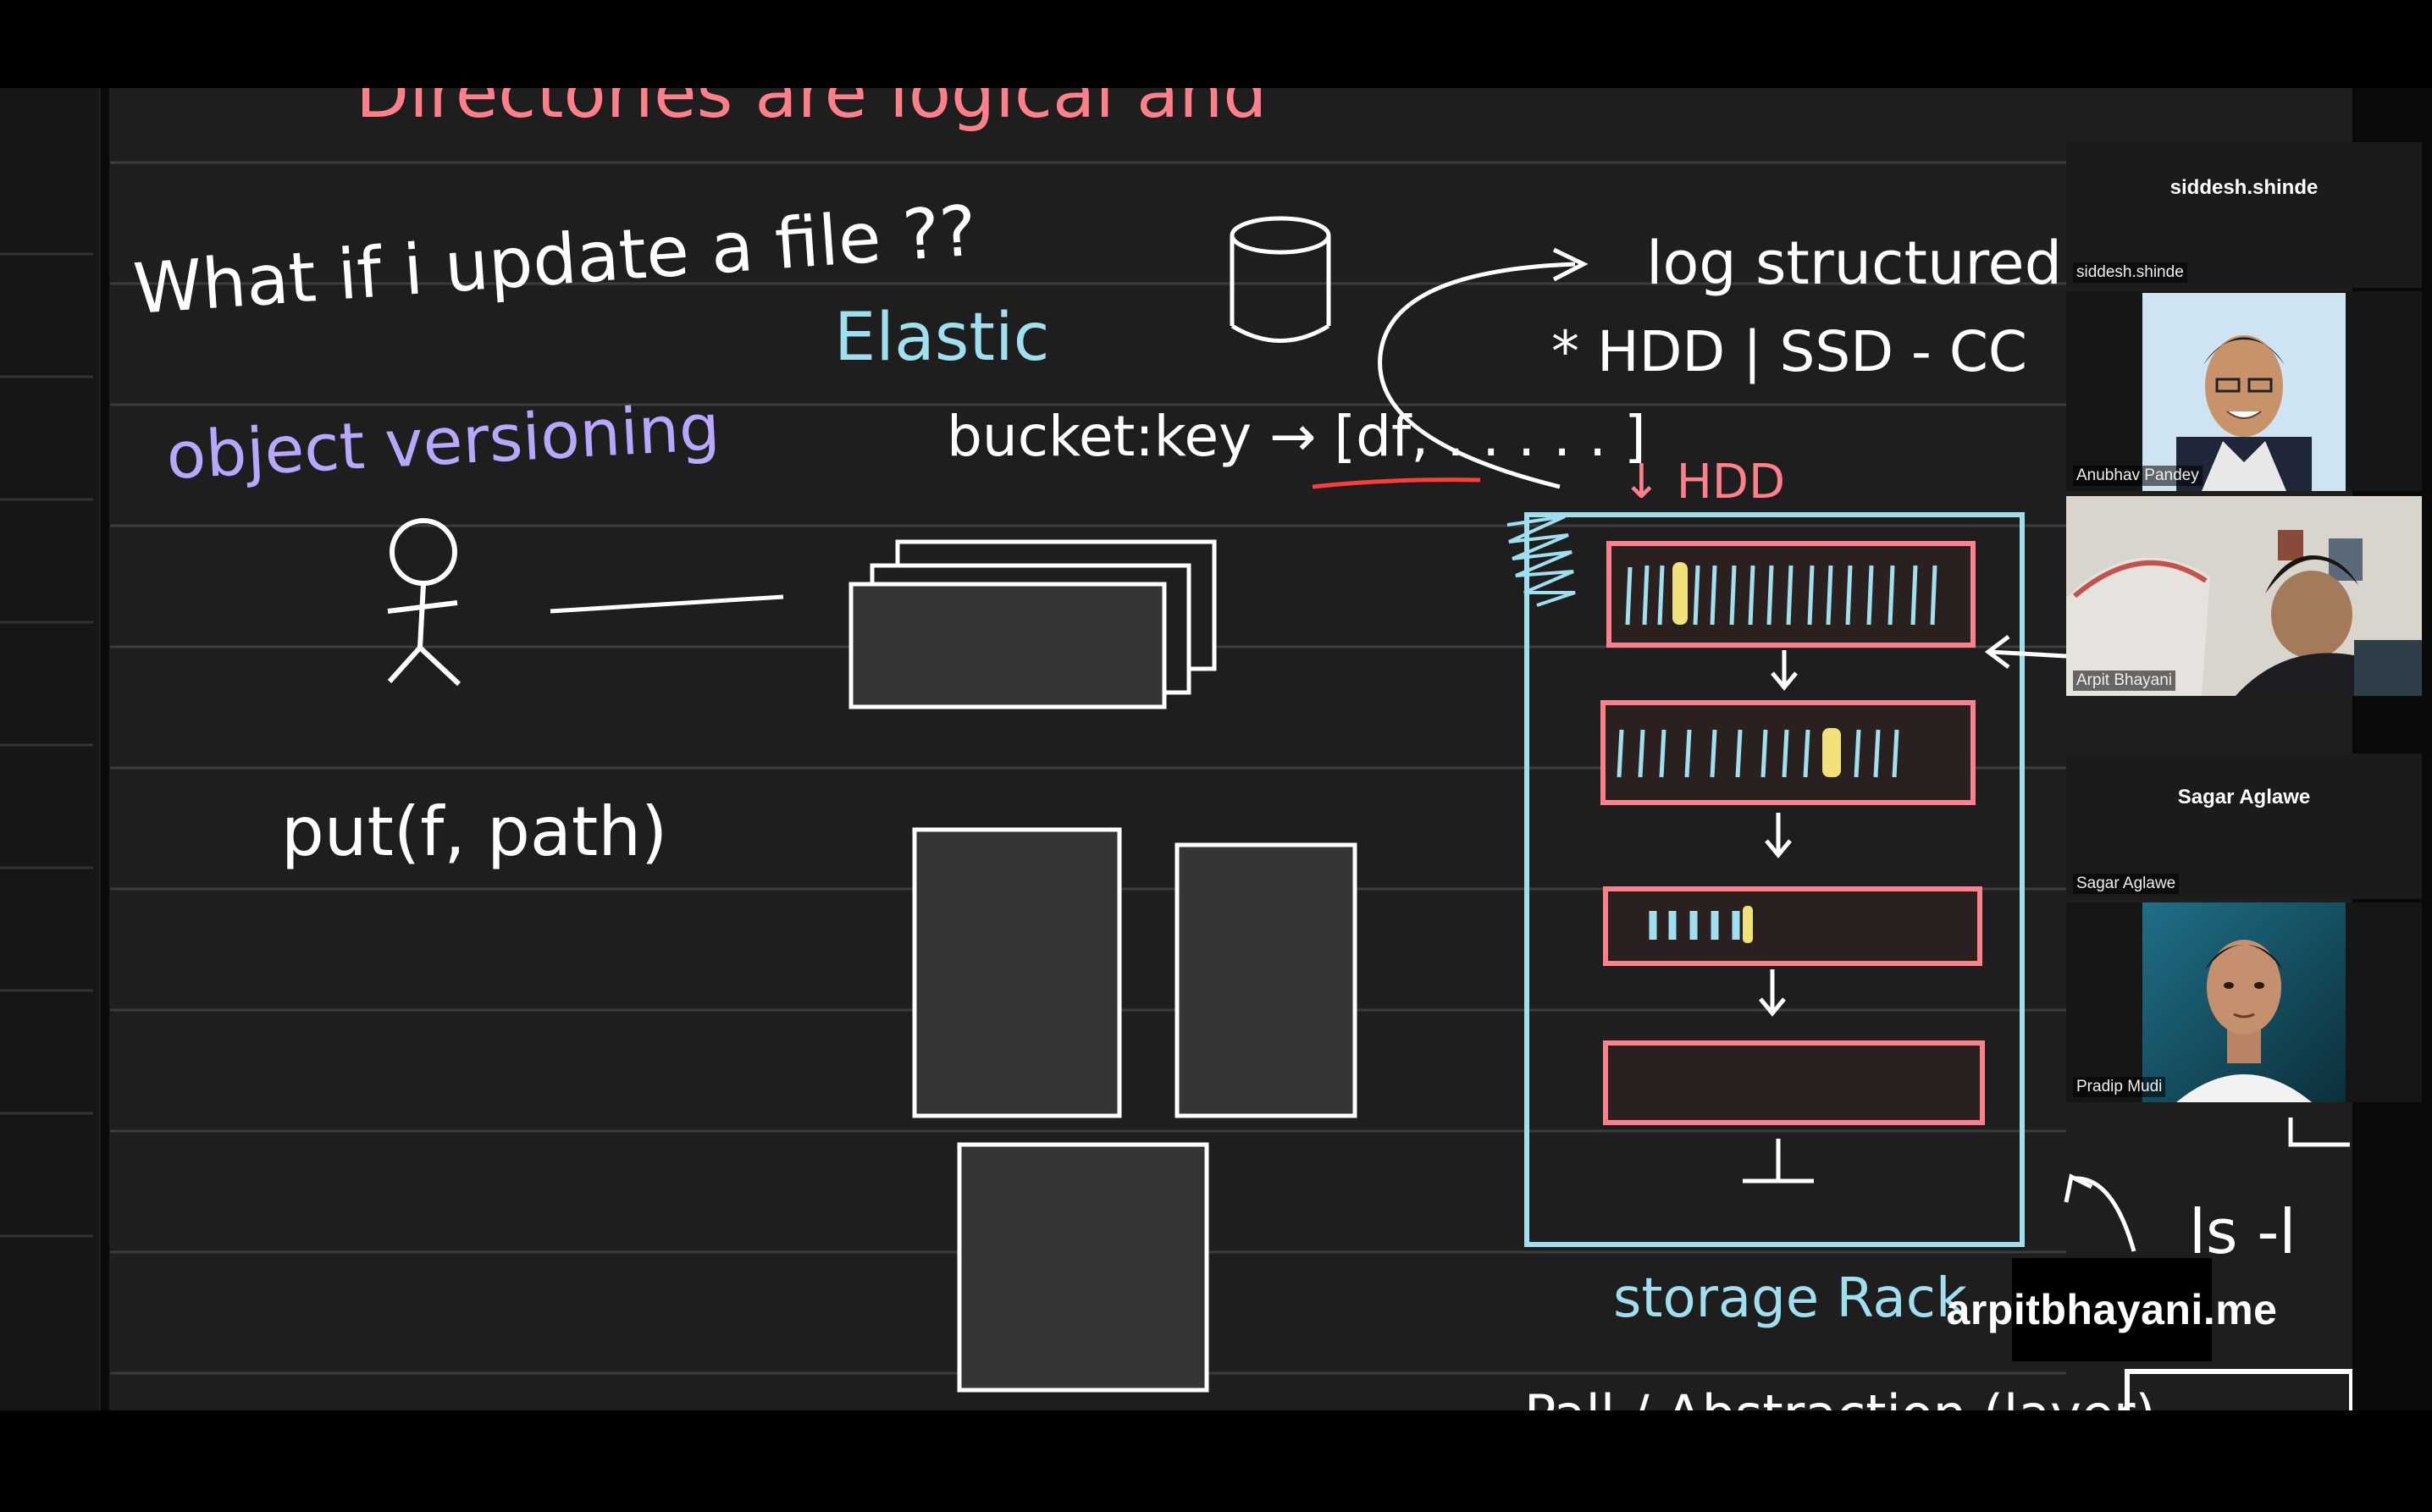 The height and width of the screenshot is (1512, 2432). I want to click on participant-name: siddesh.shinde, so click(2244, 187).